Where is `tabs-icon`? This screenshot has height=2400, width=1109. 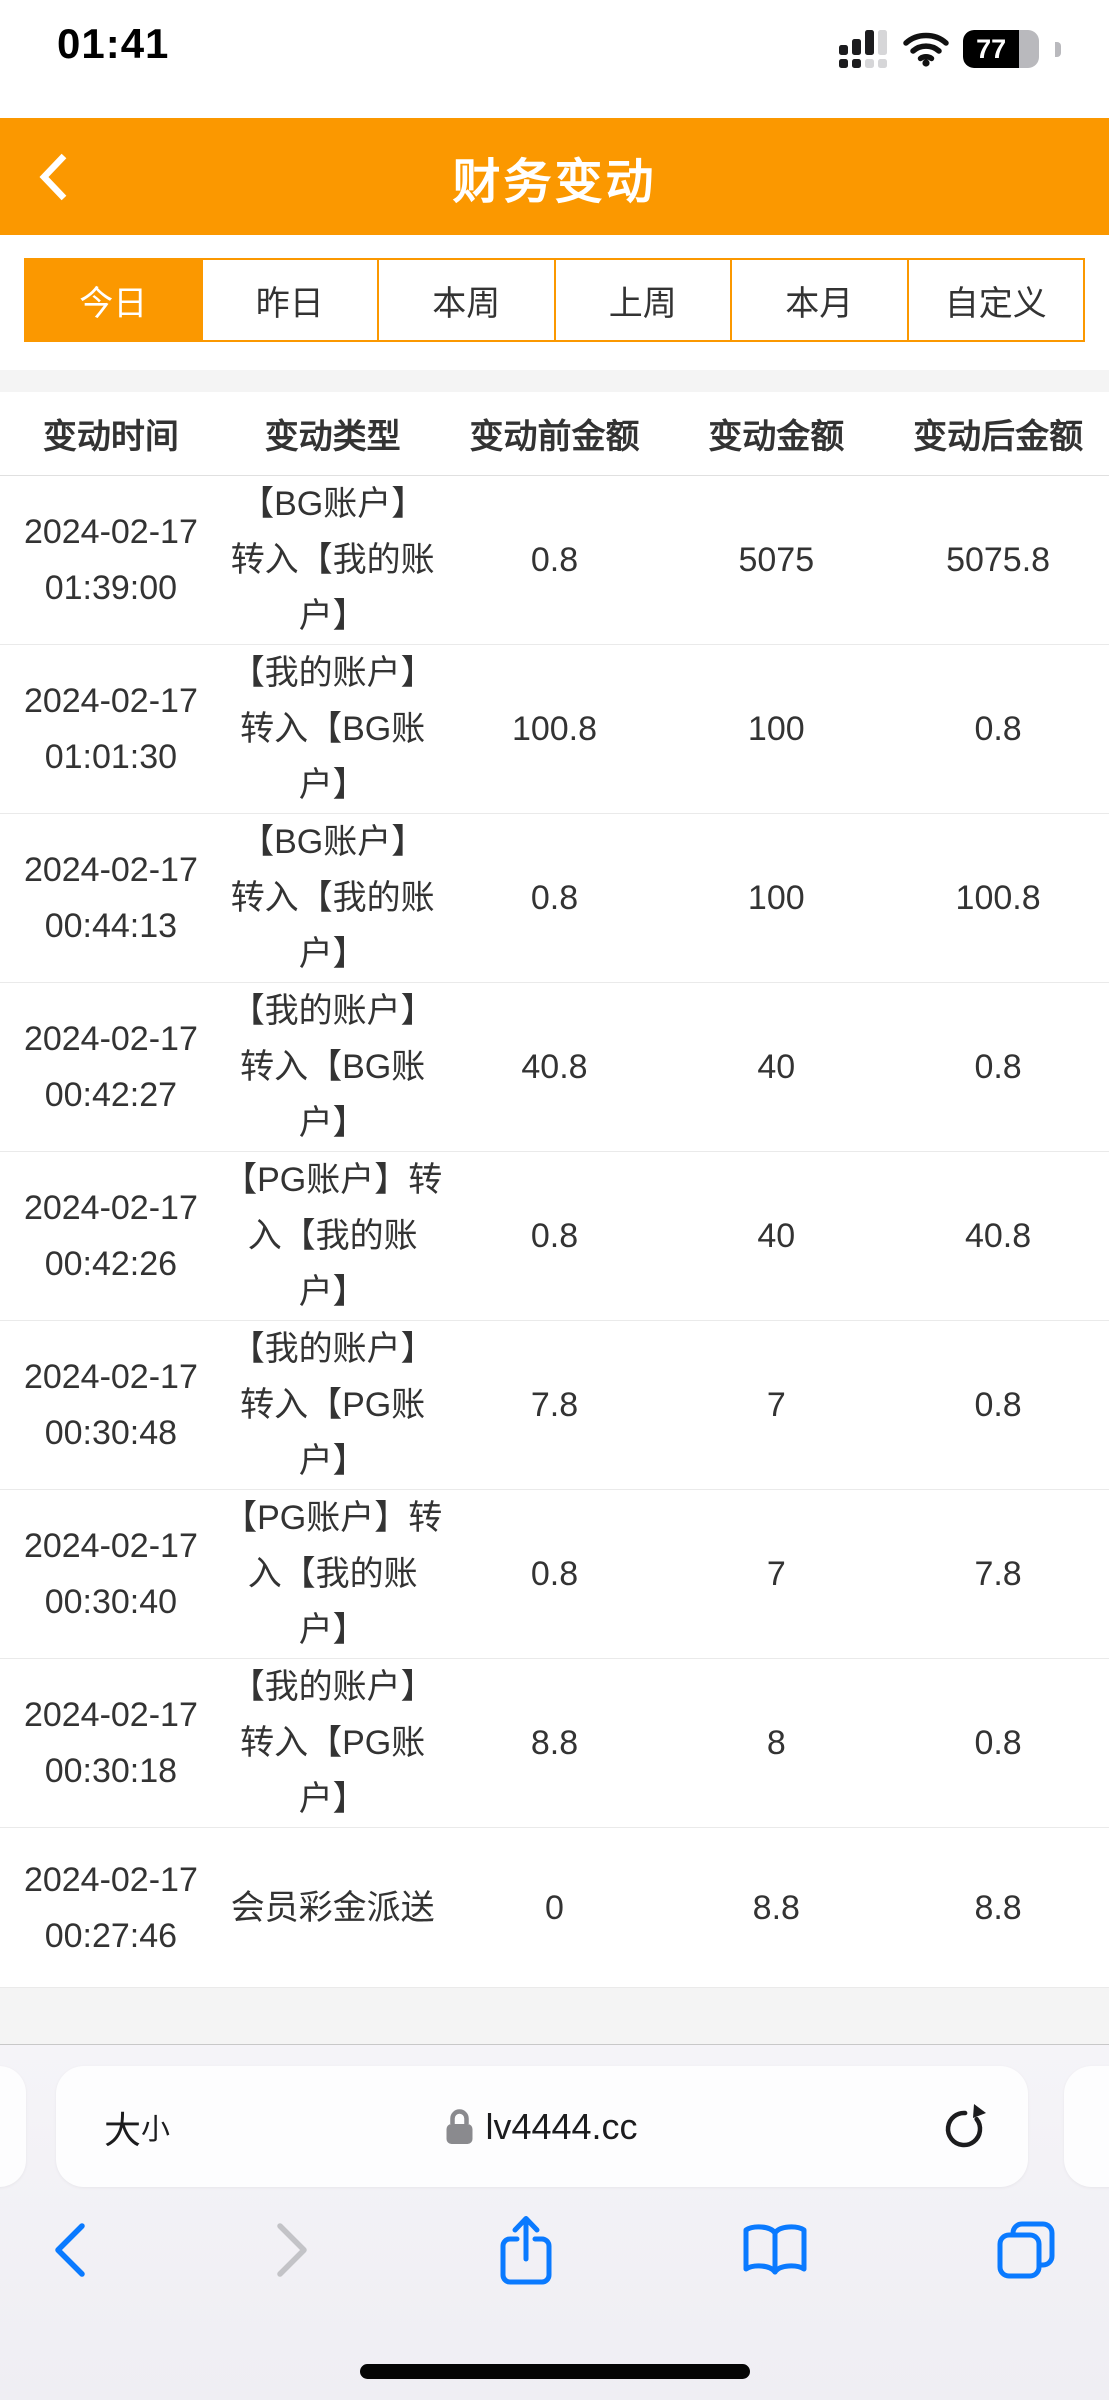
tabs-icon is located at coordinates (1026, 2249).